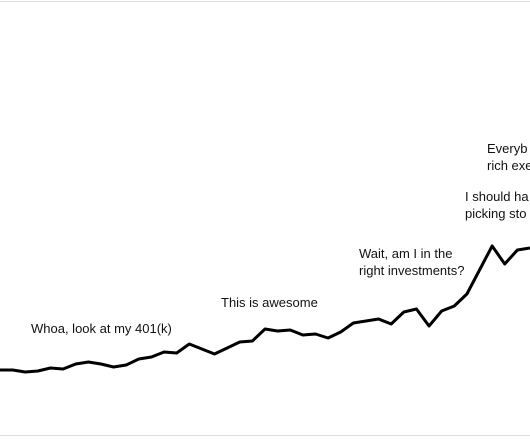  Describe the element at coordinates (405, 253) in the screenshot. I see `annotation: Wait, am I in the` at that location.